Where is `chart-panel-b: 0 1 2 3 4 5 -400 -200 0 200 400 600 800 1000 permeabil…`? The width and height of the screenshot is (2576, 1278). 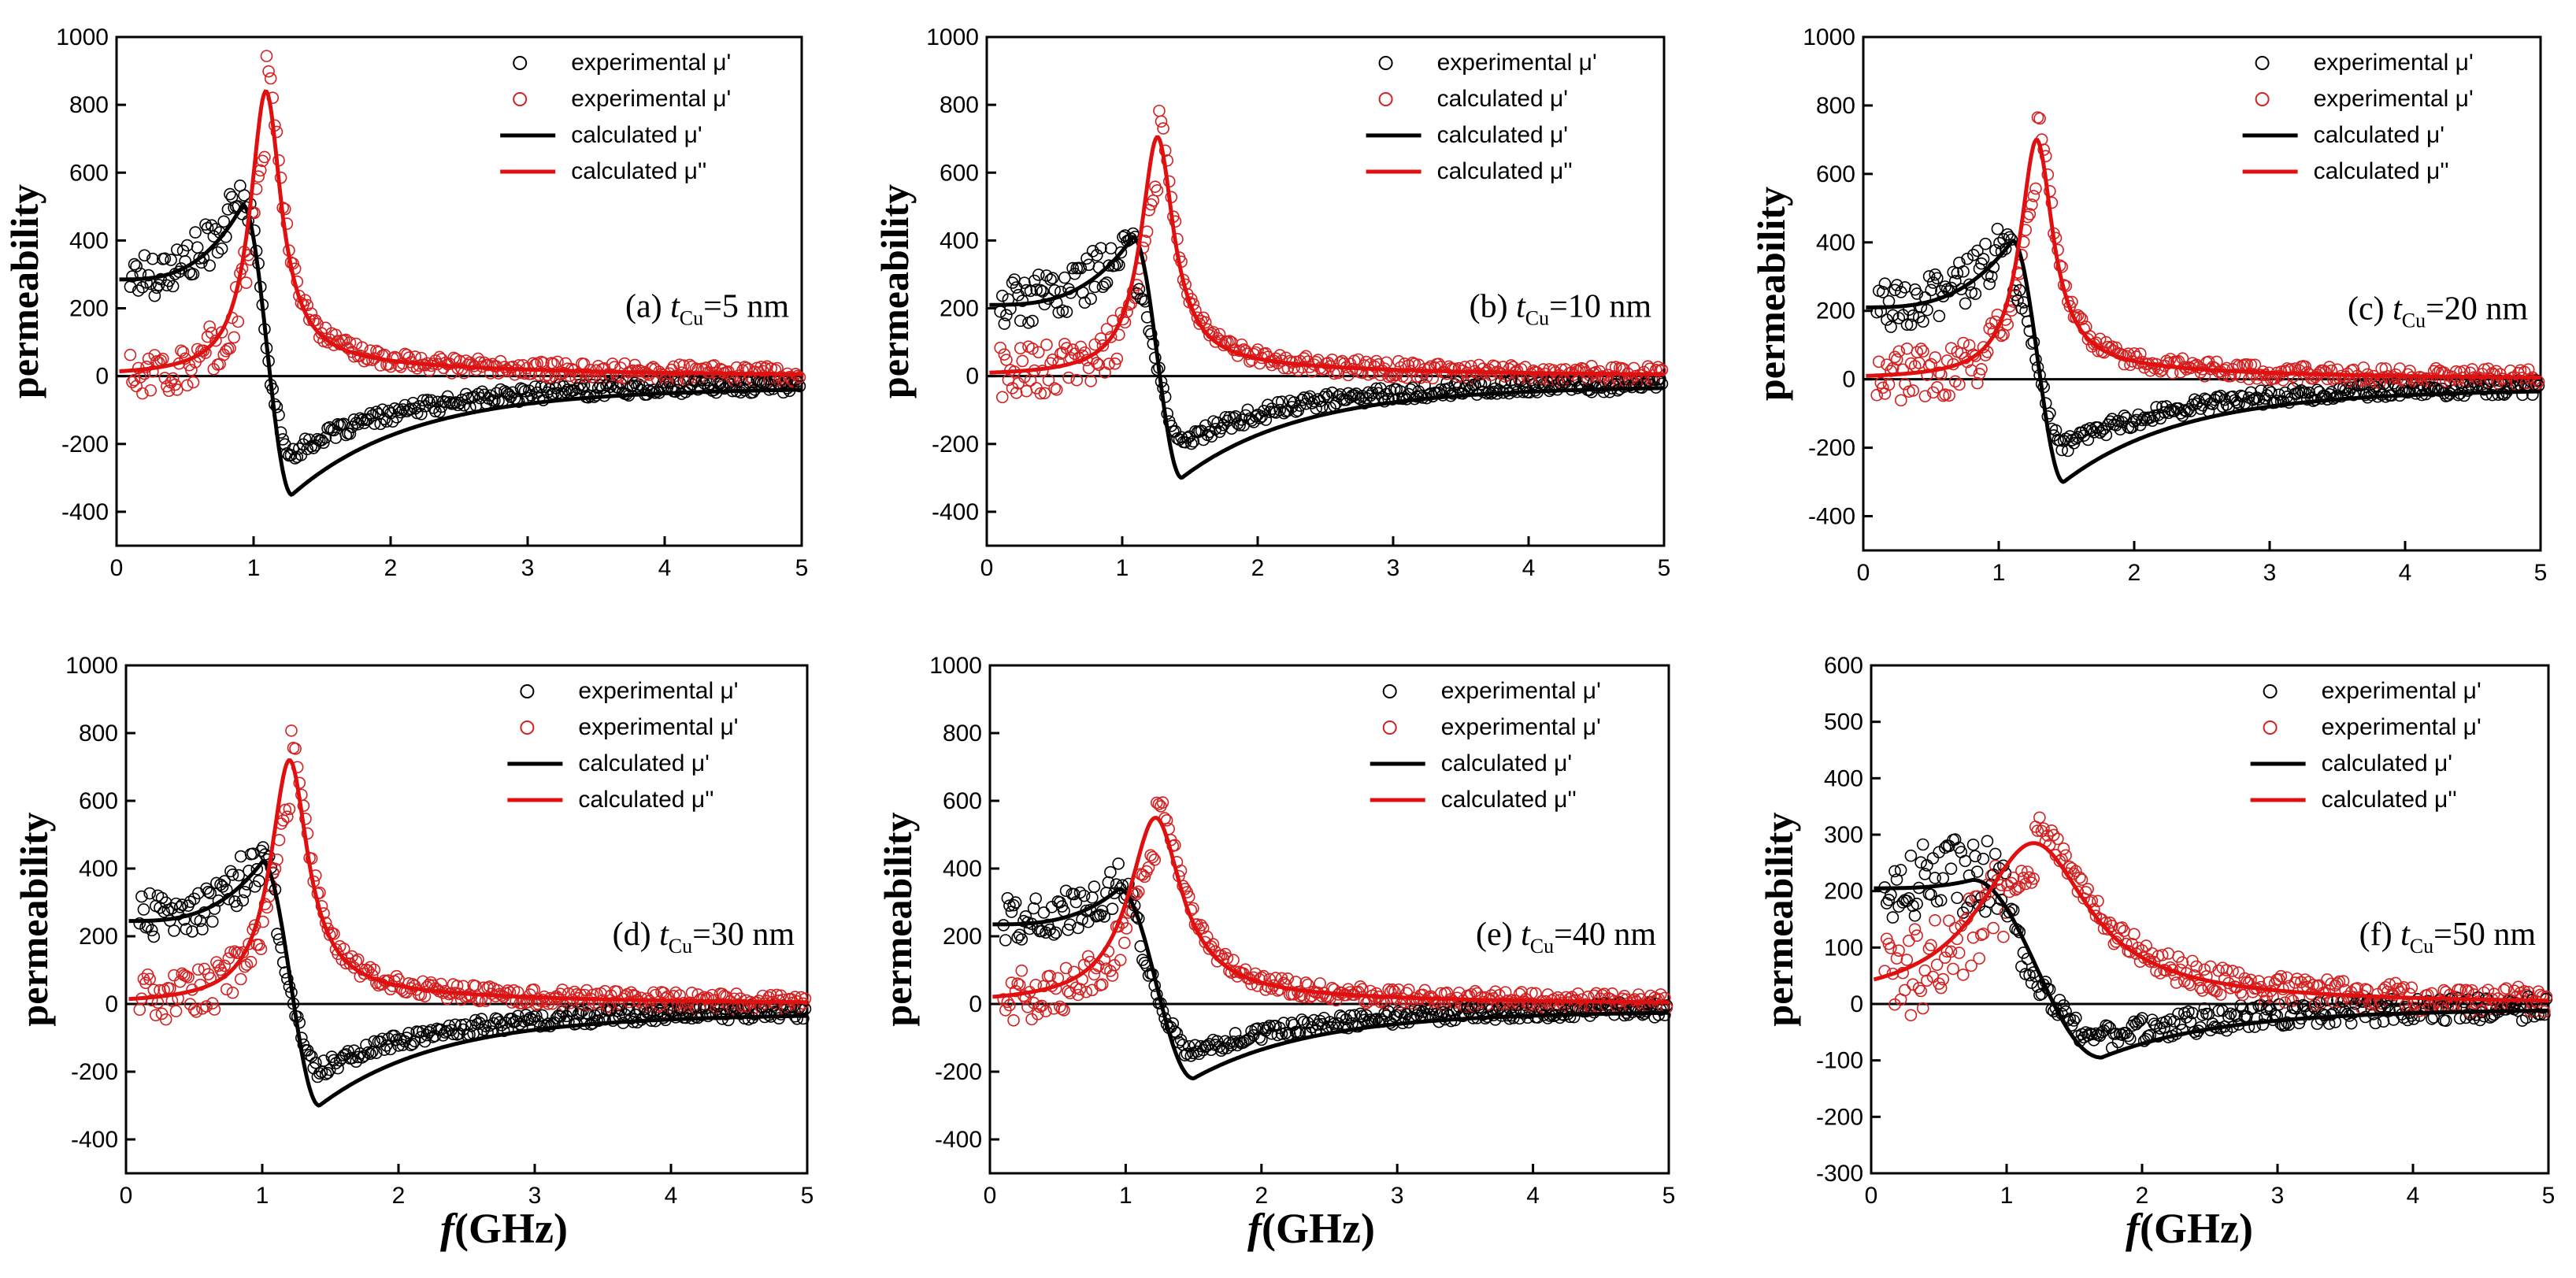 chart-panel-b: 0 1 2 3 4 5 -400 -200 0 200 400 600 800 1000 permeabil… is located at coordinates (1271, 302).